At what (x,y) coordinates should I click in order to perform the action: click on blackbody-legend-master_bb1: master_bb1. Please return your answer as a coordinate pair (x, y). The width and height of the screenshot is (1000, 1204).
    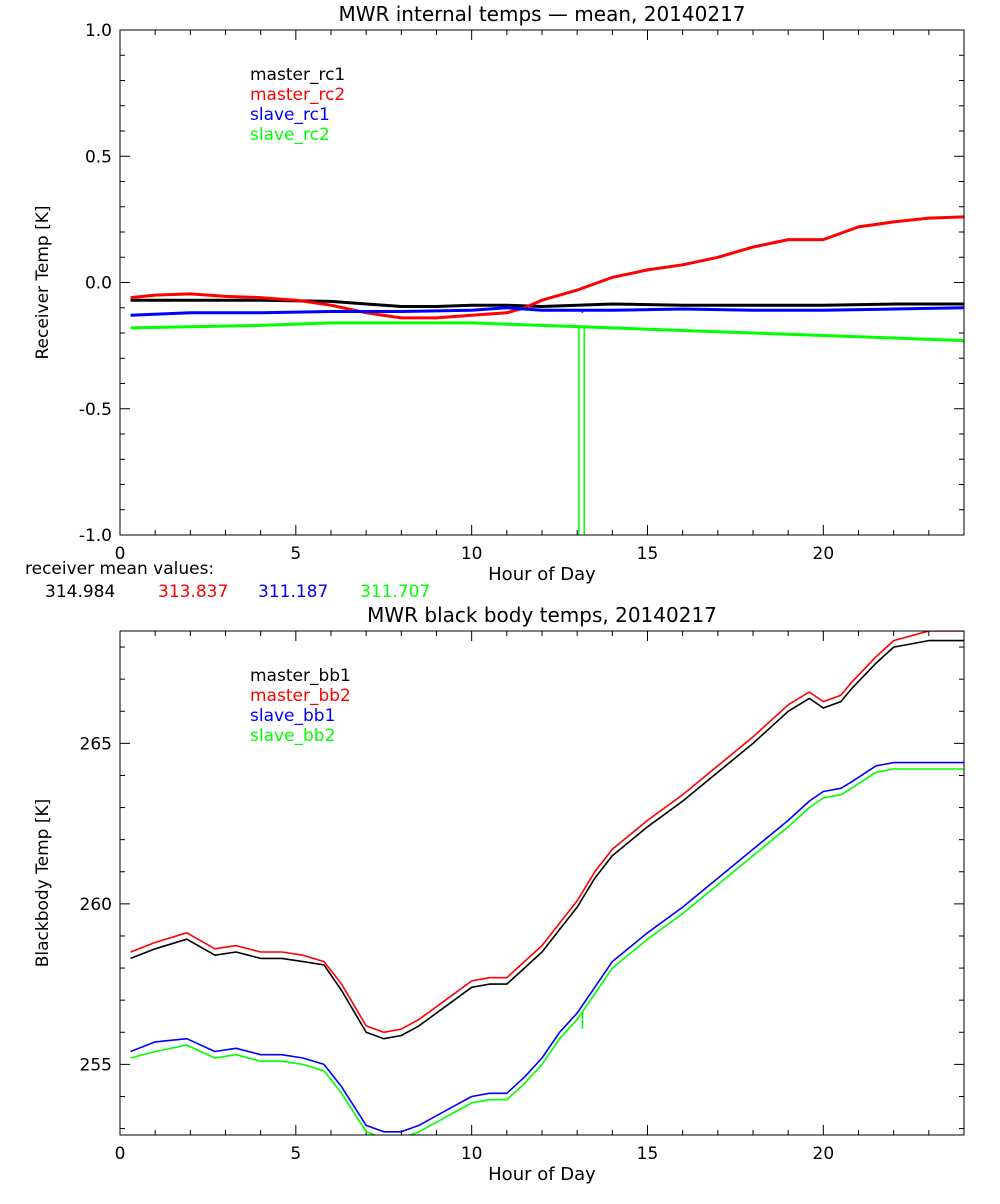
    Looking at the image, I should click on (300, 676).